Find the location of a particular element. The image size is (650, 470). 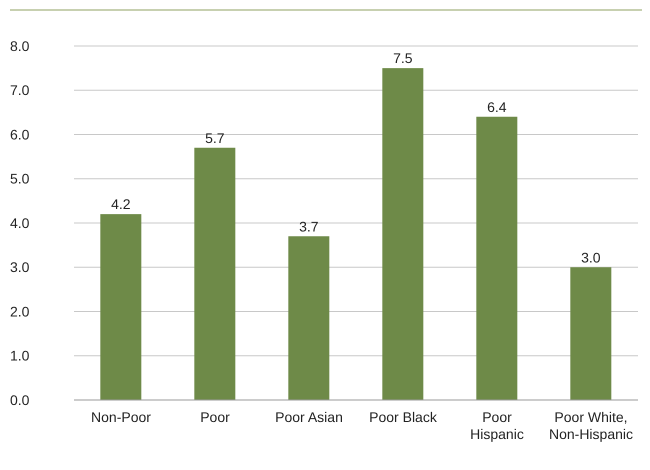

y-tick-label: 0.0 is located at coordinates (20, 400).